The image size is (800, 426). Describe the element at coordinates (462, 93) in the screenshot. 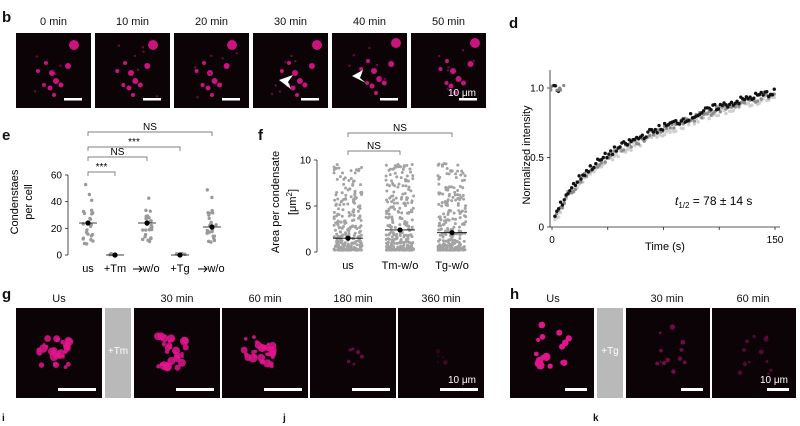

I see `scalebar-label: 10 μm` at that location.